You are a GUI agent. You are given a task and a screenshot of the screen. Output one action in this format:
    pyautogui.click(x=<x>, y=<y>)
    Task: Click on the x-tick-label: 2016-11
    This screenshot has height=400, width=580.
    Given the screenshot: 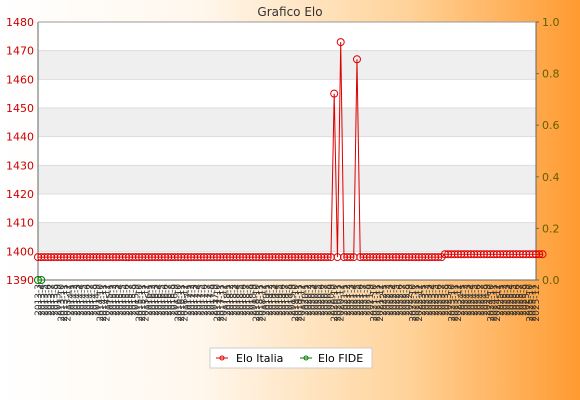 What is the action you would take?
    pyautogui.click(x=182, y=303)
    